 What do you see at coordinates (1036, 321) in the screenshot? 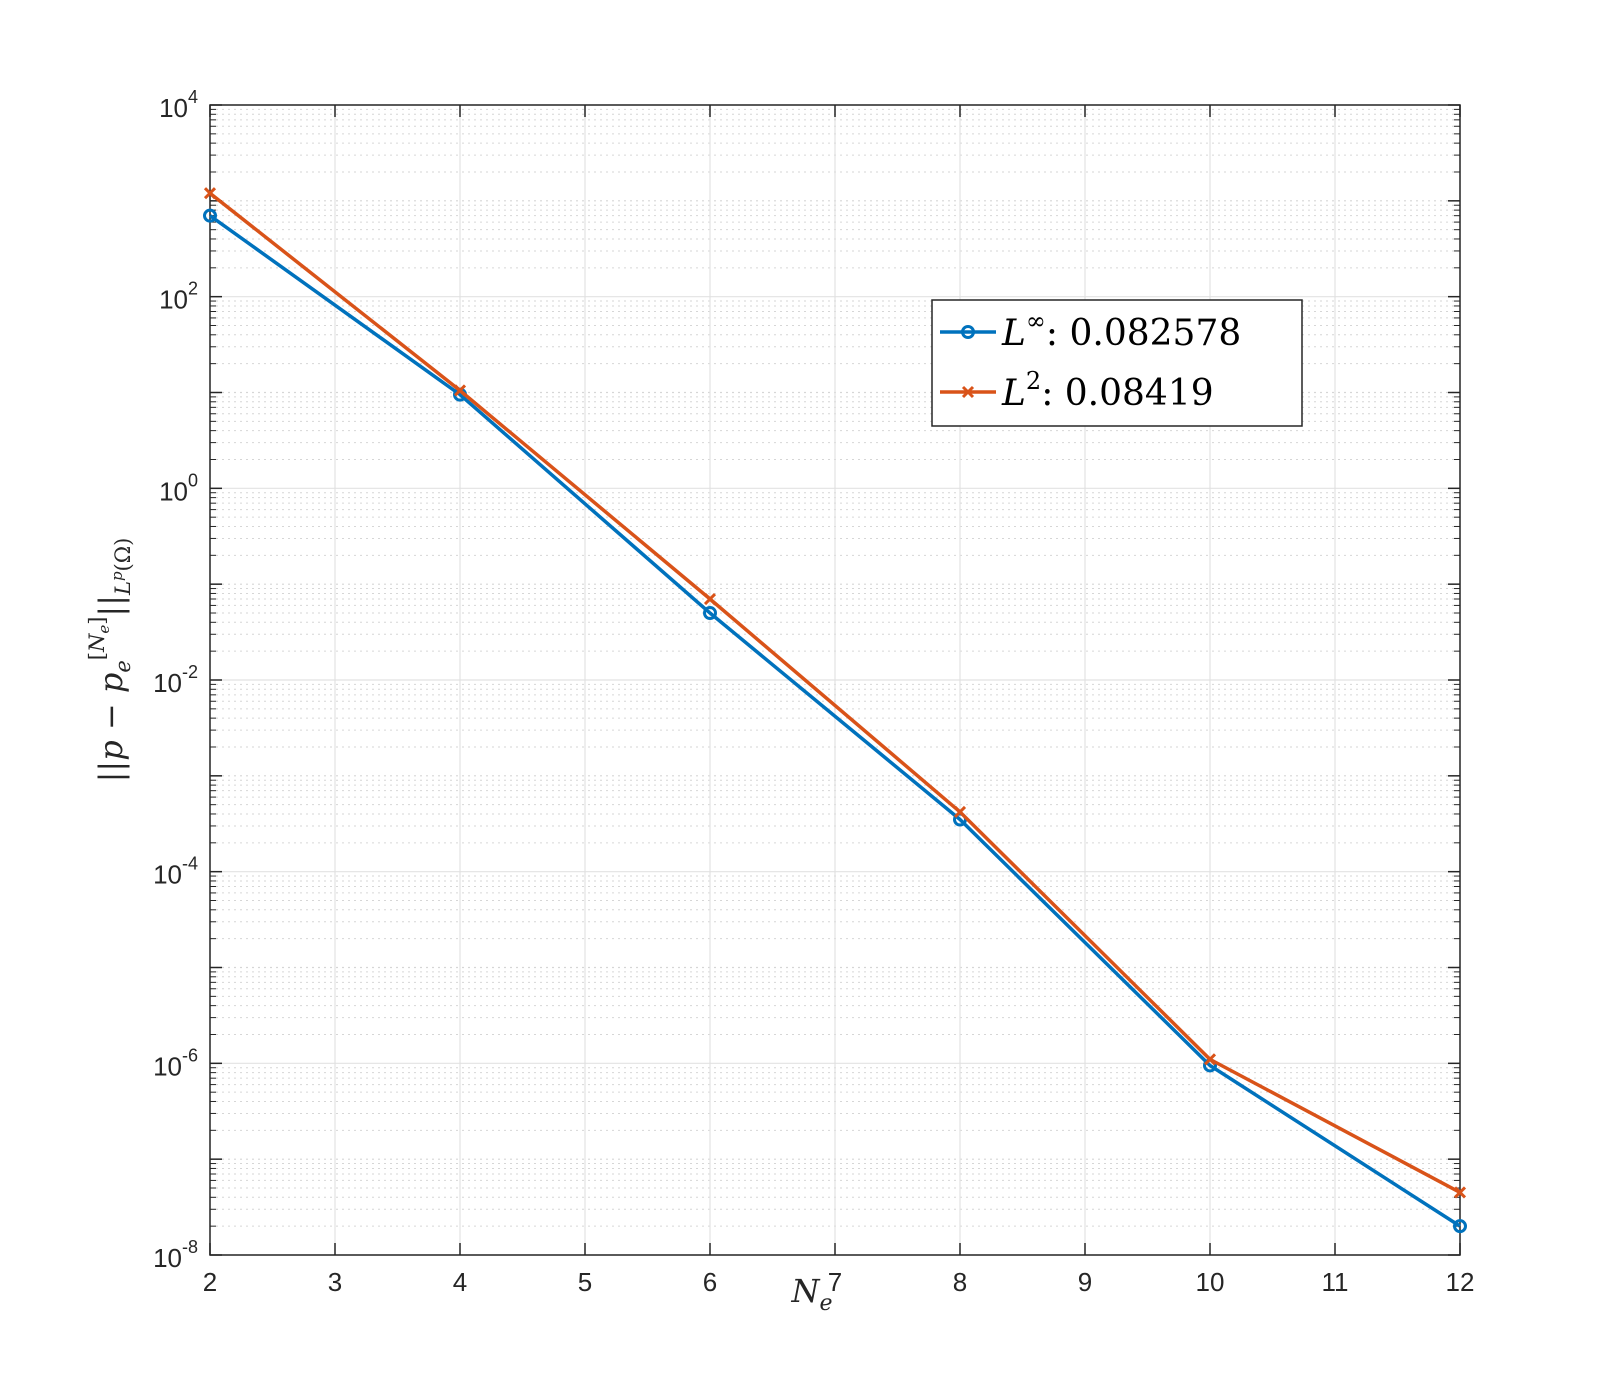
I see `legend-linf-sup: ∞` at bounding box center [1036, 321].